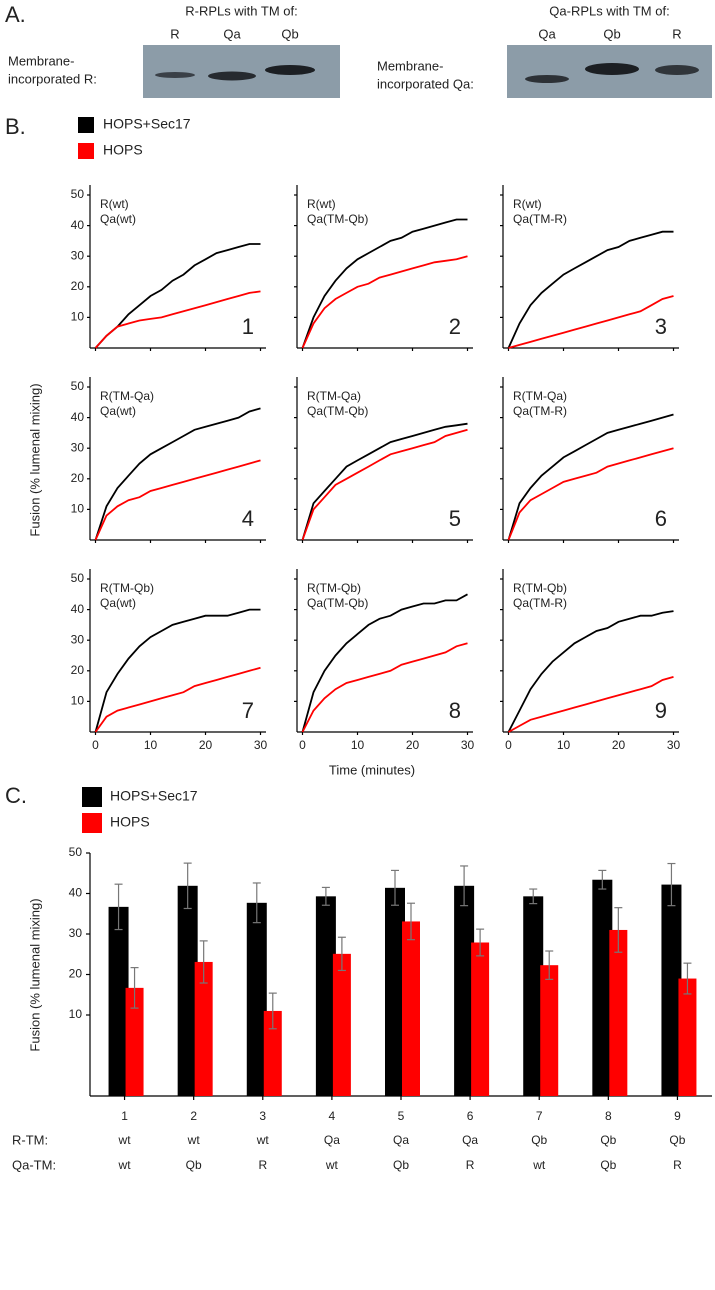 The width and height of the screenshot is (715, 1290). Describe the element at coordinates (76, 852) in the screenshot. I see `y-tick-label: 50` at that location.